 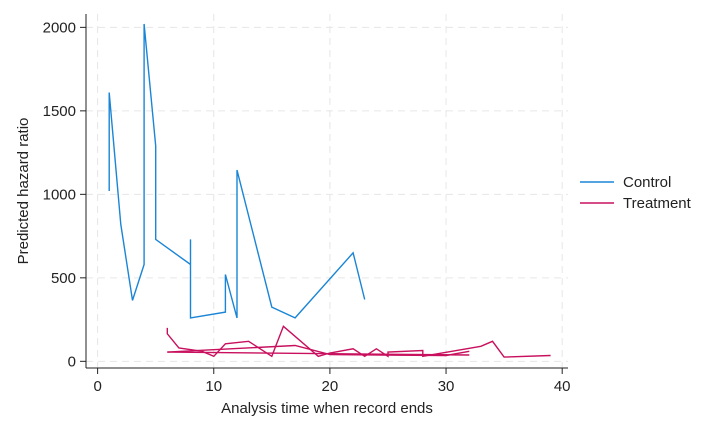 What do you see at coordinates (446, 386) in the screenshot?
I see `x-tick-label: 30` at bounding box center [446, 386].